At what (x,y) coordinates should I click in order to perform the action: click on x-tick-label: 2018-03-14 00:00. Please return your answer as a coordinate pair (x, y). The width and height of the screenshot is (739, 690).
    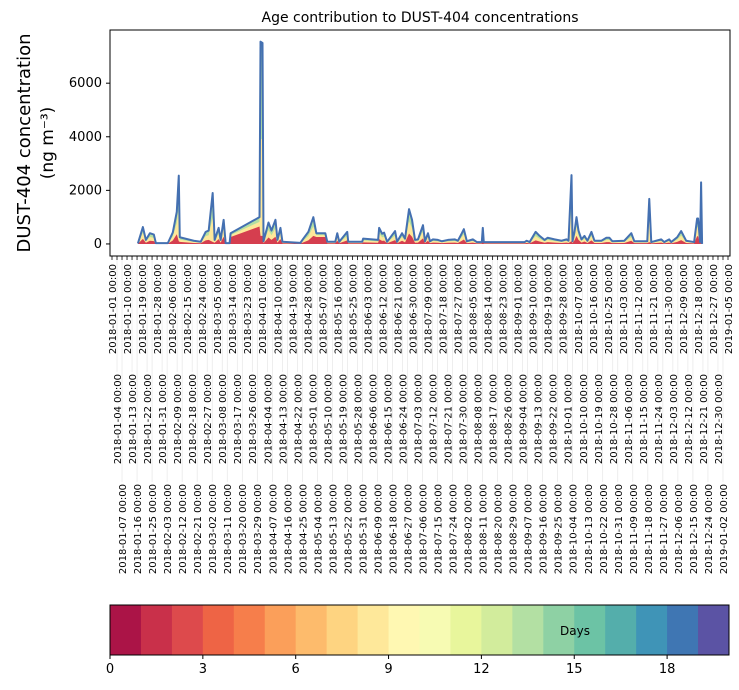
    Looking at the image, I should click on (233, 309).